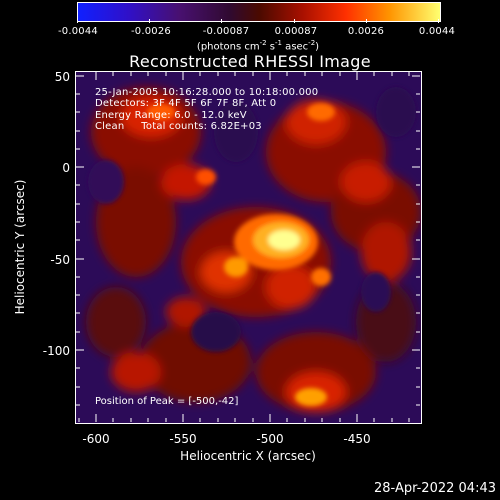  Describe the element at coordinates (60, 260) in the screenshot. I see `y-tick-label: -50` at that location.